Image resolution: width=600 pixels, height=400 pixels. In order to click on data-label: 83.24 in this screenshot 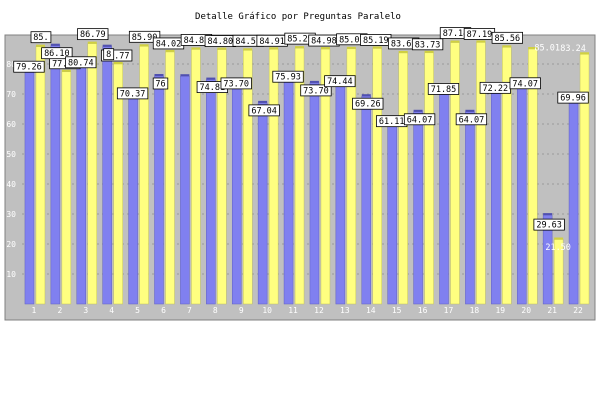, I will do `click(573, 49)`.